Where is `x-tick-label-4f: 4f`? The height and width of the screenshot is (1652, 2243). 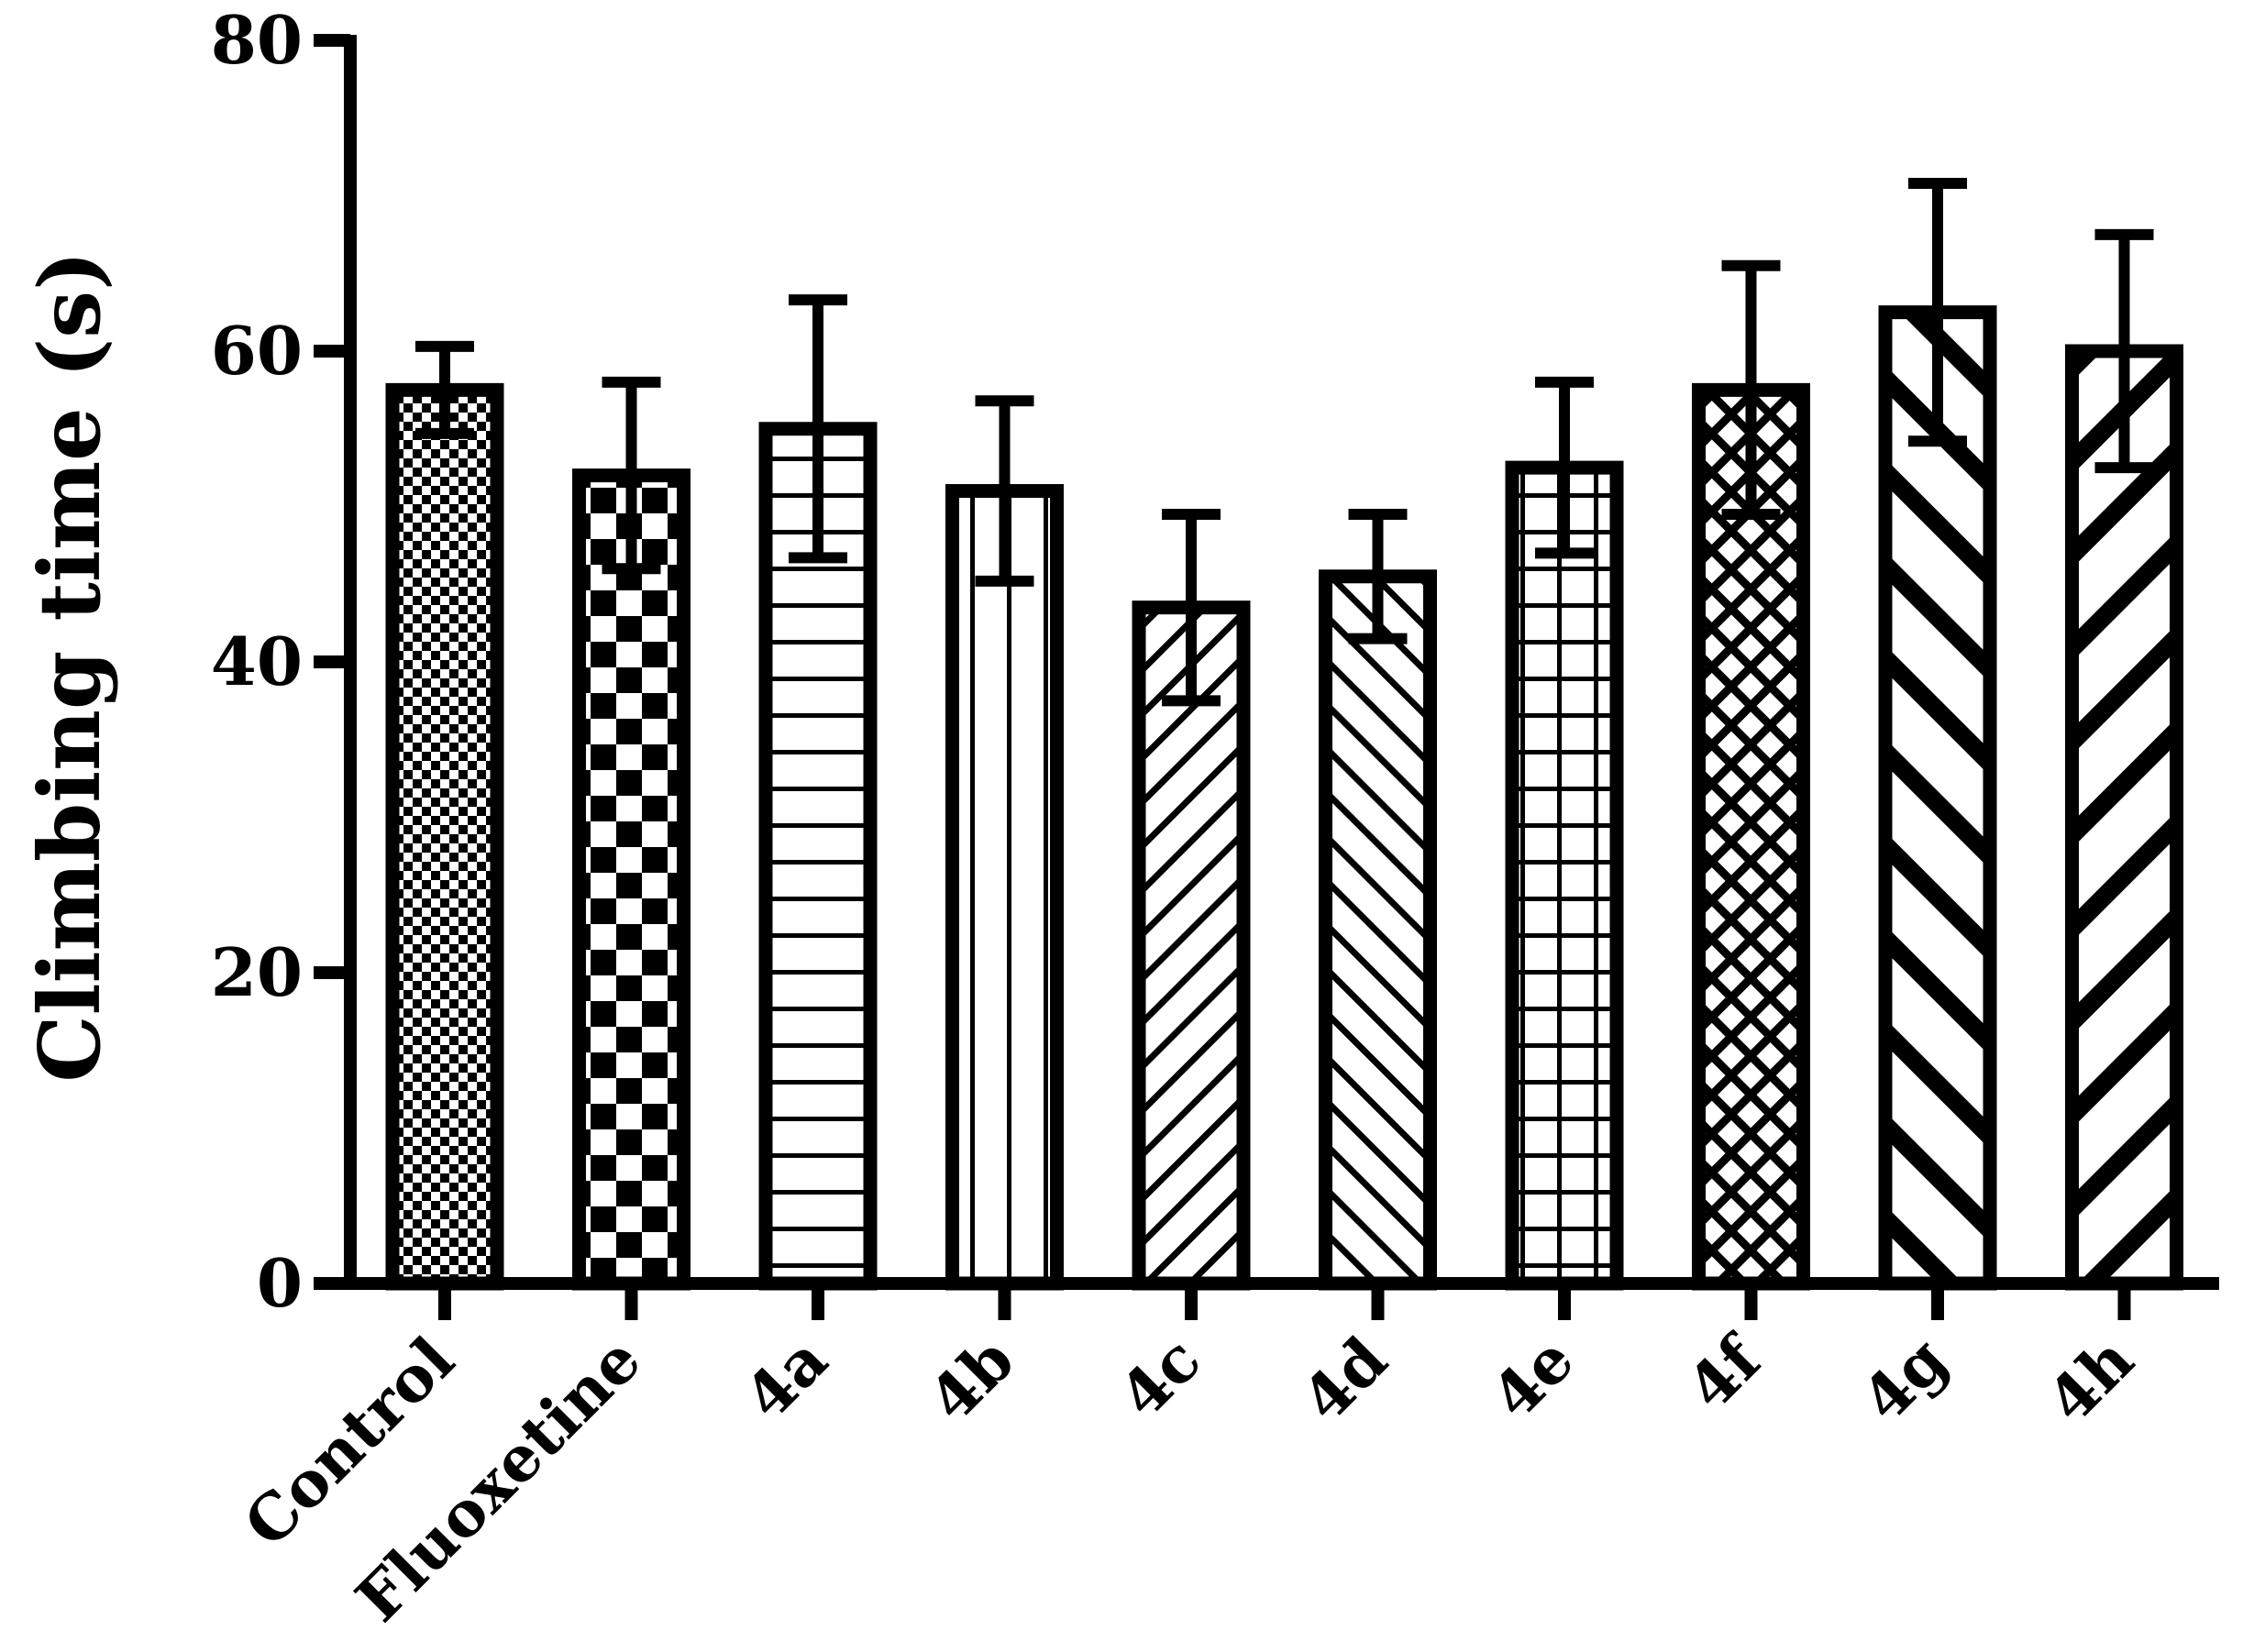 x-tick-label-4f: 4f is located at coordinates (1726, 1373).